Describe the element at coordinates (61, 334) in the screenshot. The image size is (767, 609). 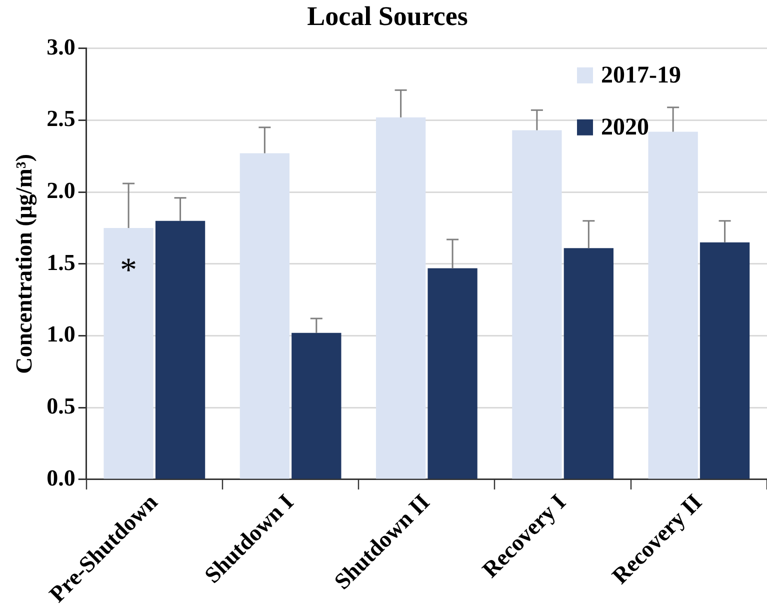
I see `y-tick-label: 1.0` at that location.